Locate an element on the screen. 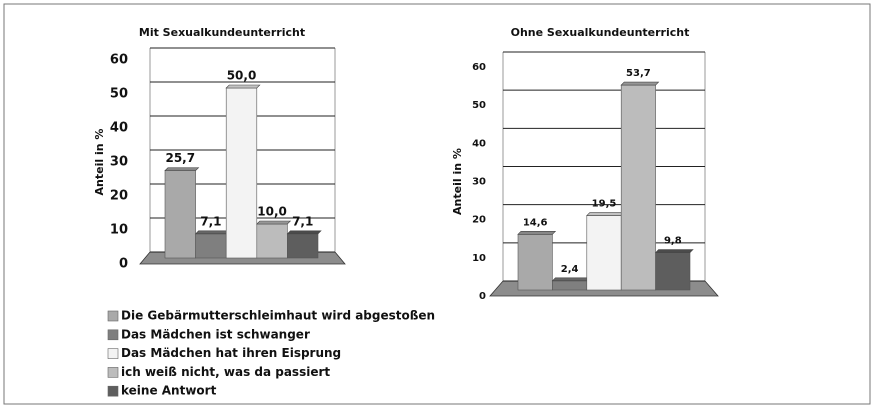 The image size is (874, 412). value-label: 53,7 is located at coordinates (638, 73).